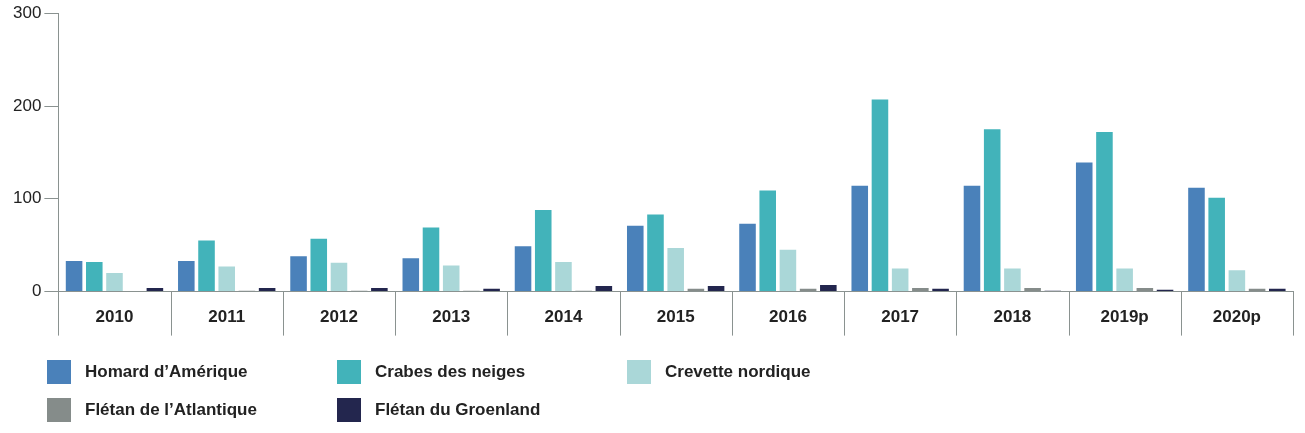 Image resolution: width=1305 pixels, height=433 pixels. I want to click on x-tick-label: 2015, so click(675, 317).